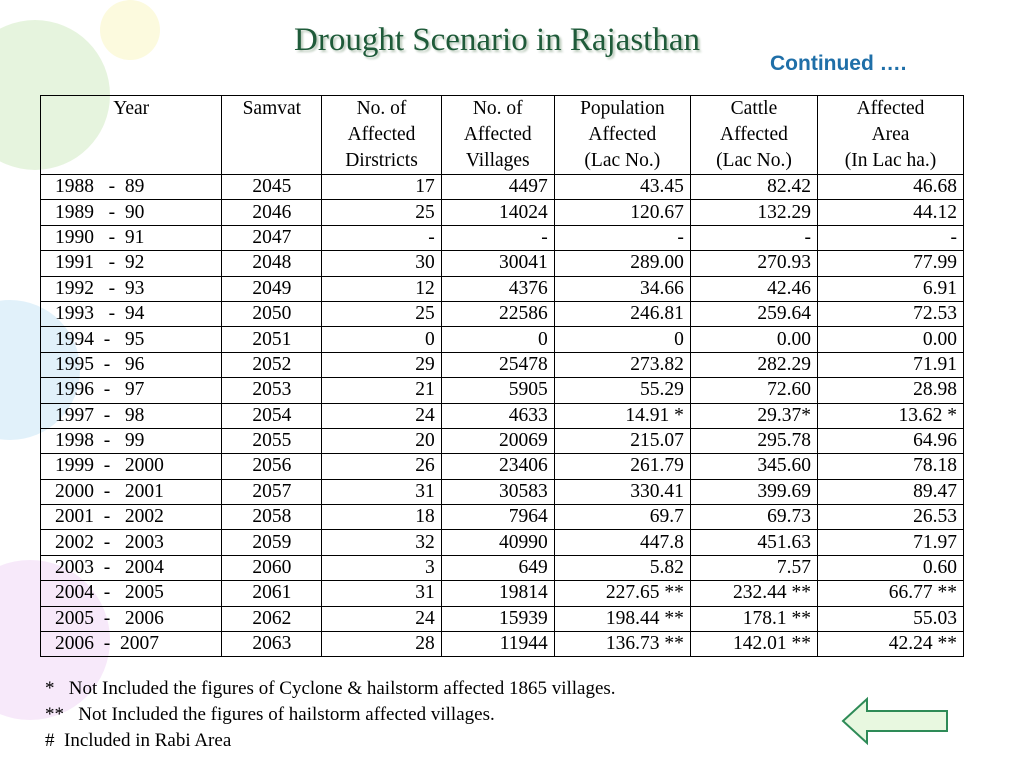  I want to click on table-cell: 29.37*, so click(754, 415).